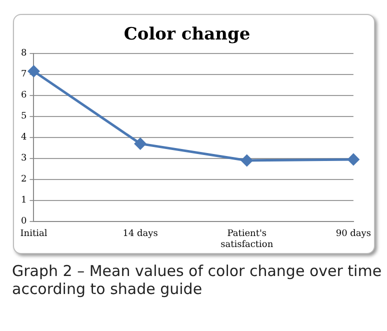 Image resolution: width=387 pixels, height=331 pixels. Describe the element at coordinates (187, 34) in the screenshot. I see `chart-title: Color change` at that location.